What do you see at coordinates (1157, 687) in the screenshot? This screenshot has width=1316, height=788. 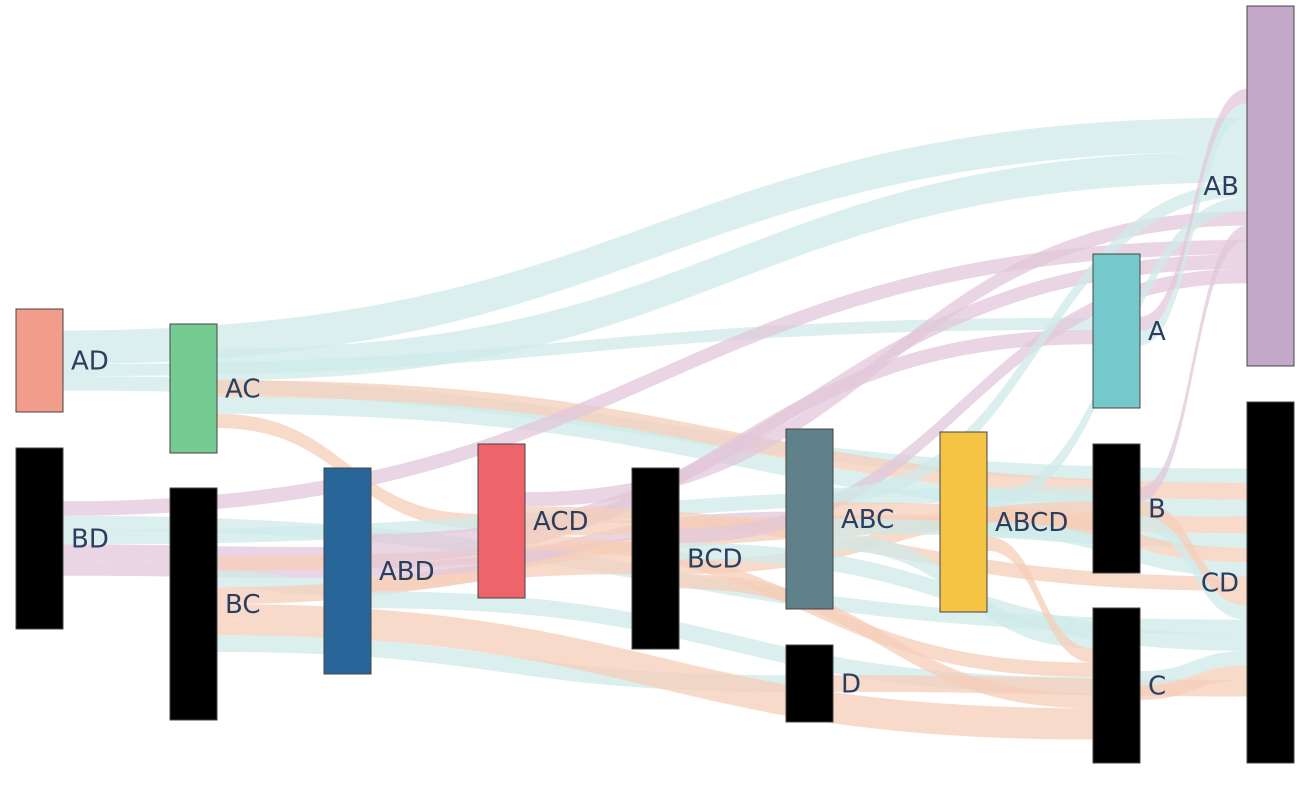 I see `node-label-c: C` at bounding box center [1157, 687].